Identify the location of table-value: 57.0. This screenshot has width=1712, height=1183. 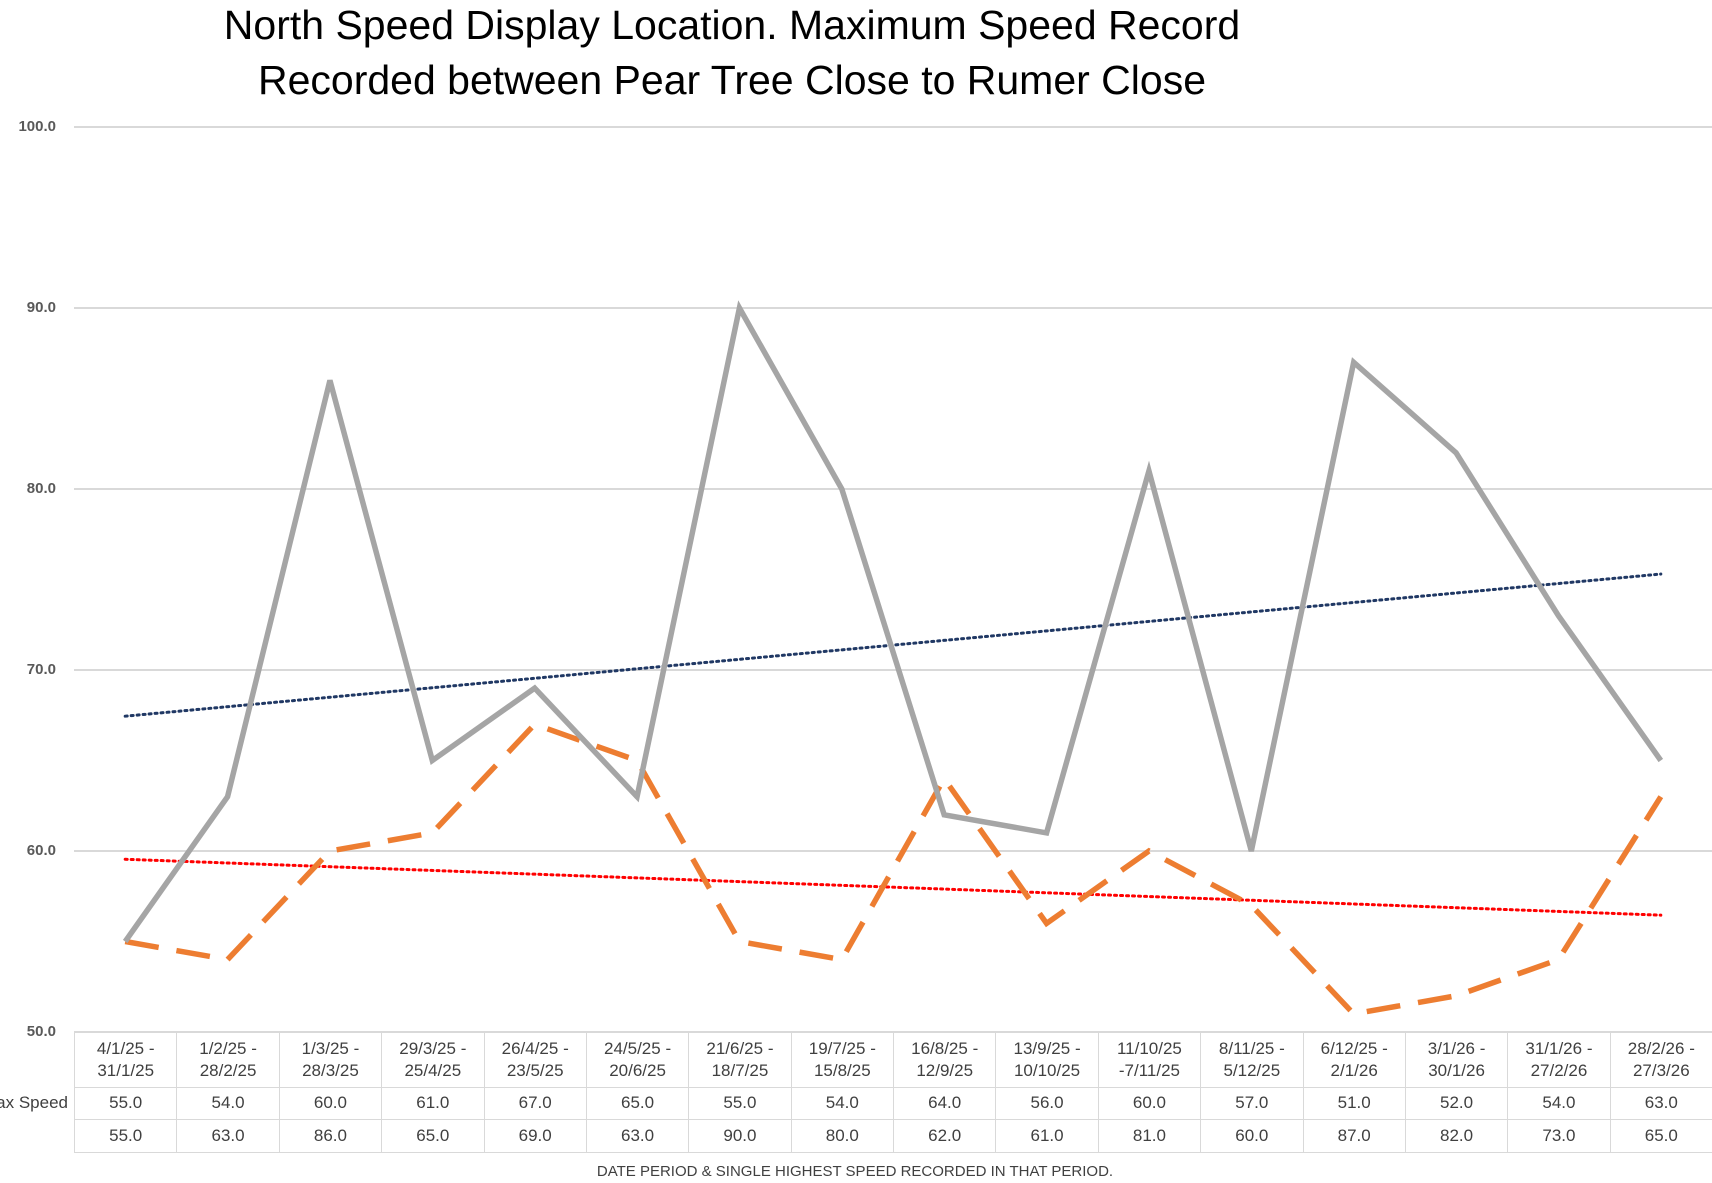
(1252, 1103).